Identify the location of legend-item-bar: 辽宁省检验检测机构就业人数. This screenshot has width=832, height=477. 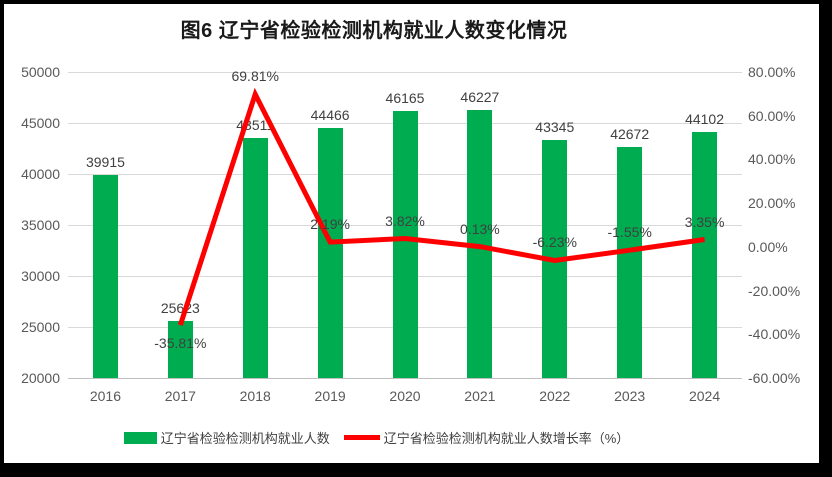
(226, 437).